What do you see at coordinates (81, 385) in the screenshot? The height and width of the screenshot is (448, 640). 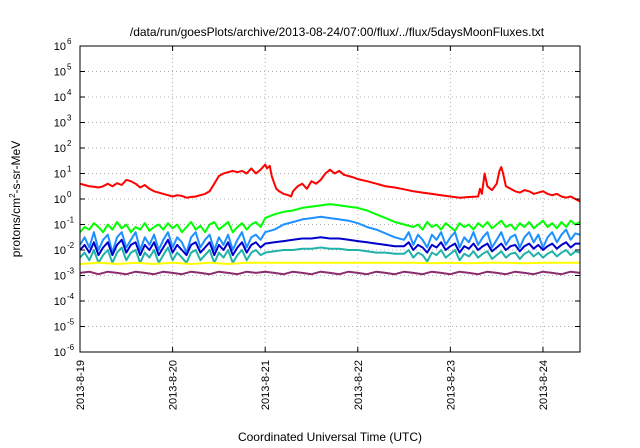 I see `x-tick-label: 2013-8-19` at bounding box center [81, 385].